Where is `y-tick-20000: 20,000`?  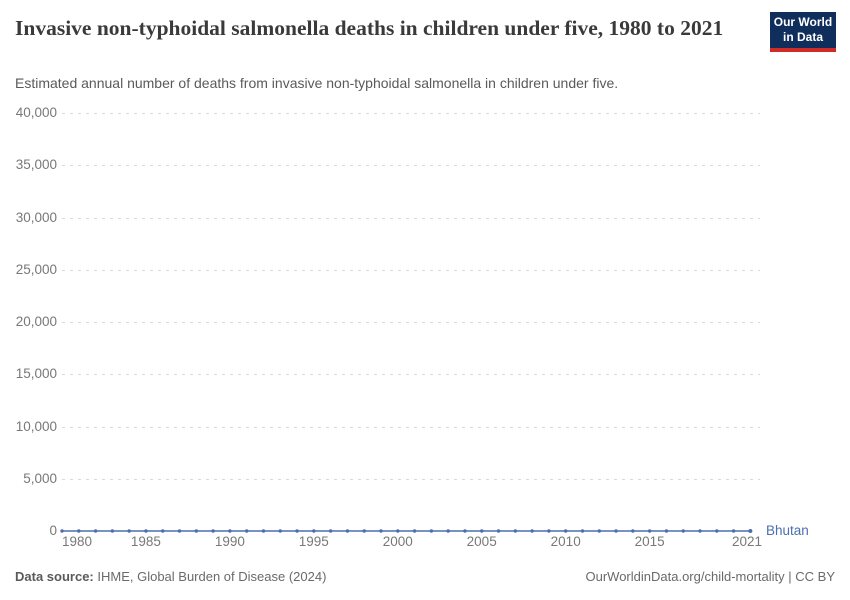
y-tick-20000: 20,000 is located at coordinates (36, 321).